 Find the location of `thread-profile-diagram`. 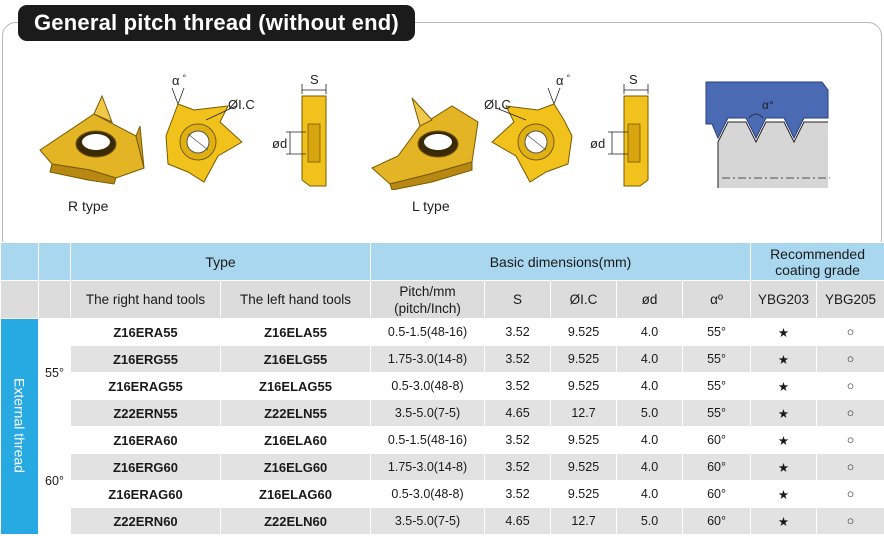

thread-profile-diagram is located at coordinates (767, 134).